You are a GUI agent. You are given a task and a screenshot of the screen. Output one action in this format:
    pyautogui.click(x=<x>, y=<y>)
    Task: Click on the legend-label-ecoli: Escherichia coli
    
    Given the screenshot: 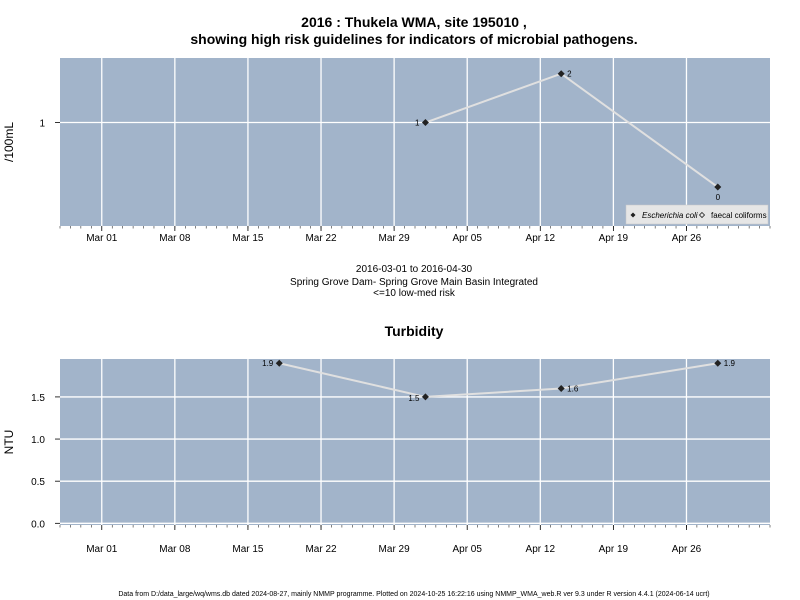 What is the action you would take?
    pyautogui.click(x=670, y=215)
    